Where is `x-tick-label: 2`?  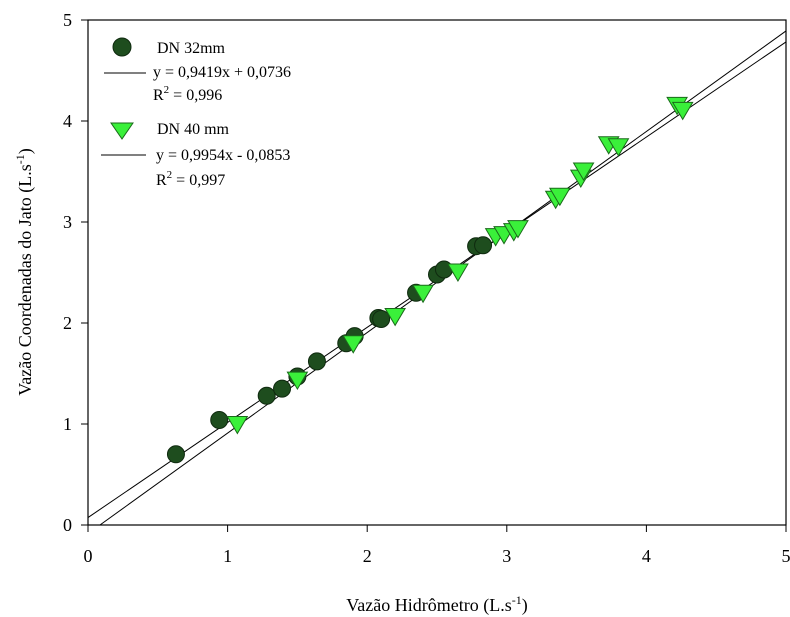
x-tick-label: 2 is located at coordinates (367, 556).